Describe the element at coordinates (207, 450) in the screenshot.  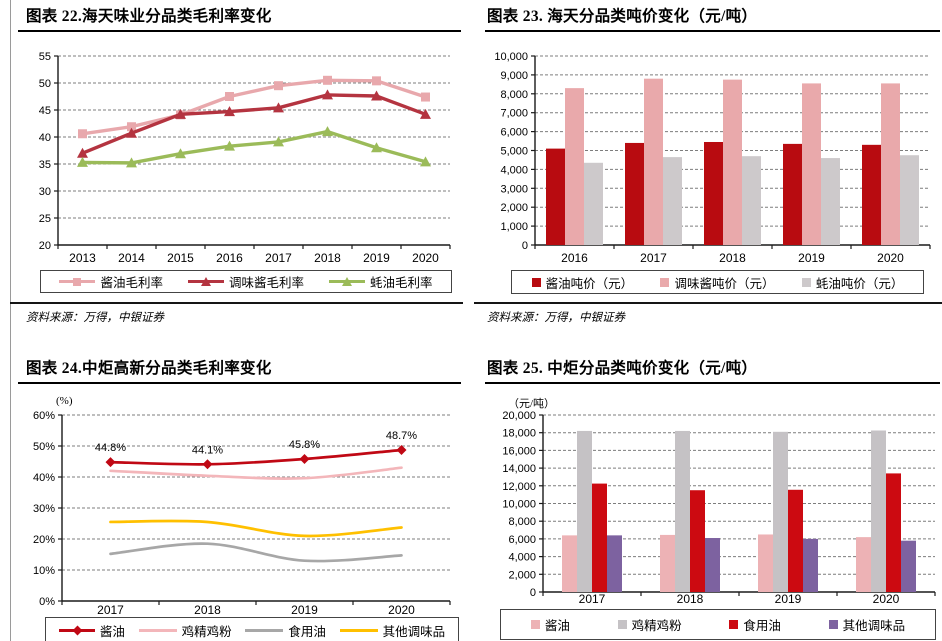
I see `data-label: 44.1%` at that location.